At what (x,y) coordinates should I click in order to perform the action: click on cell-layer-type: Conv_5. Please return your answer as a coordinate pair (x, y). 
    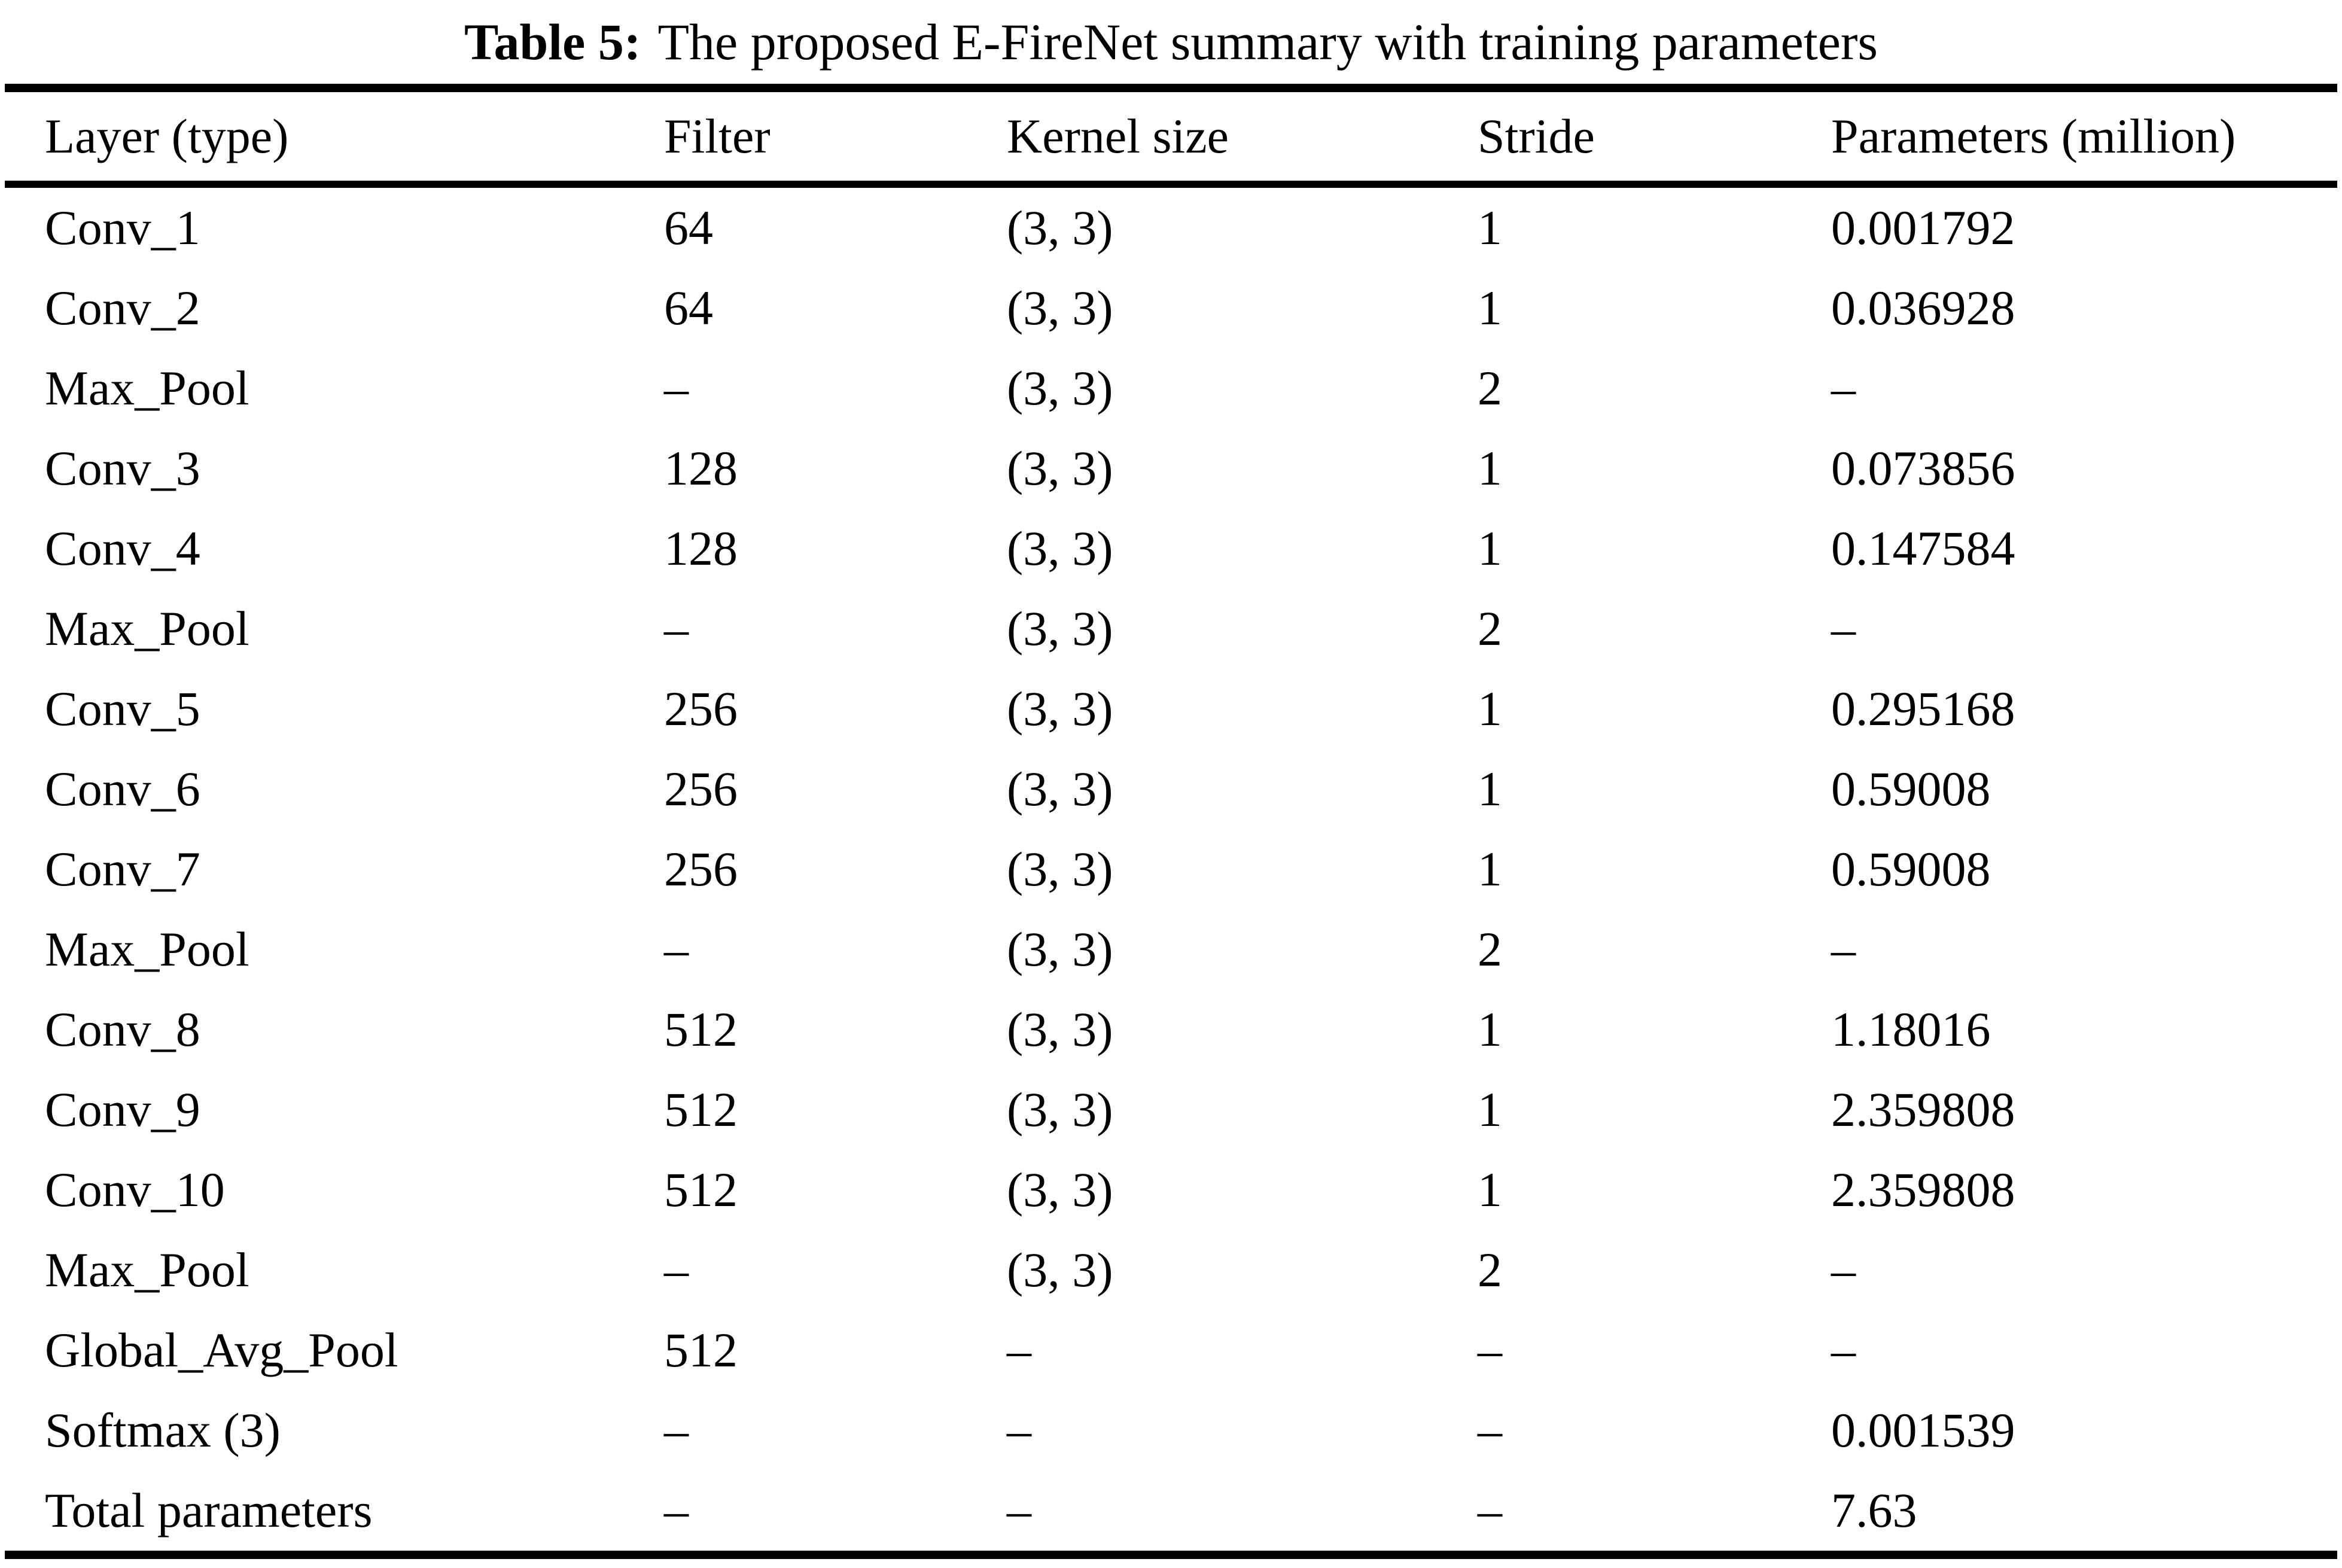
    Looking at the image, I should click on (123, 708).